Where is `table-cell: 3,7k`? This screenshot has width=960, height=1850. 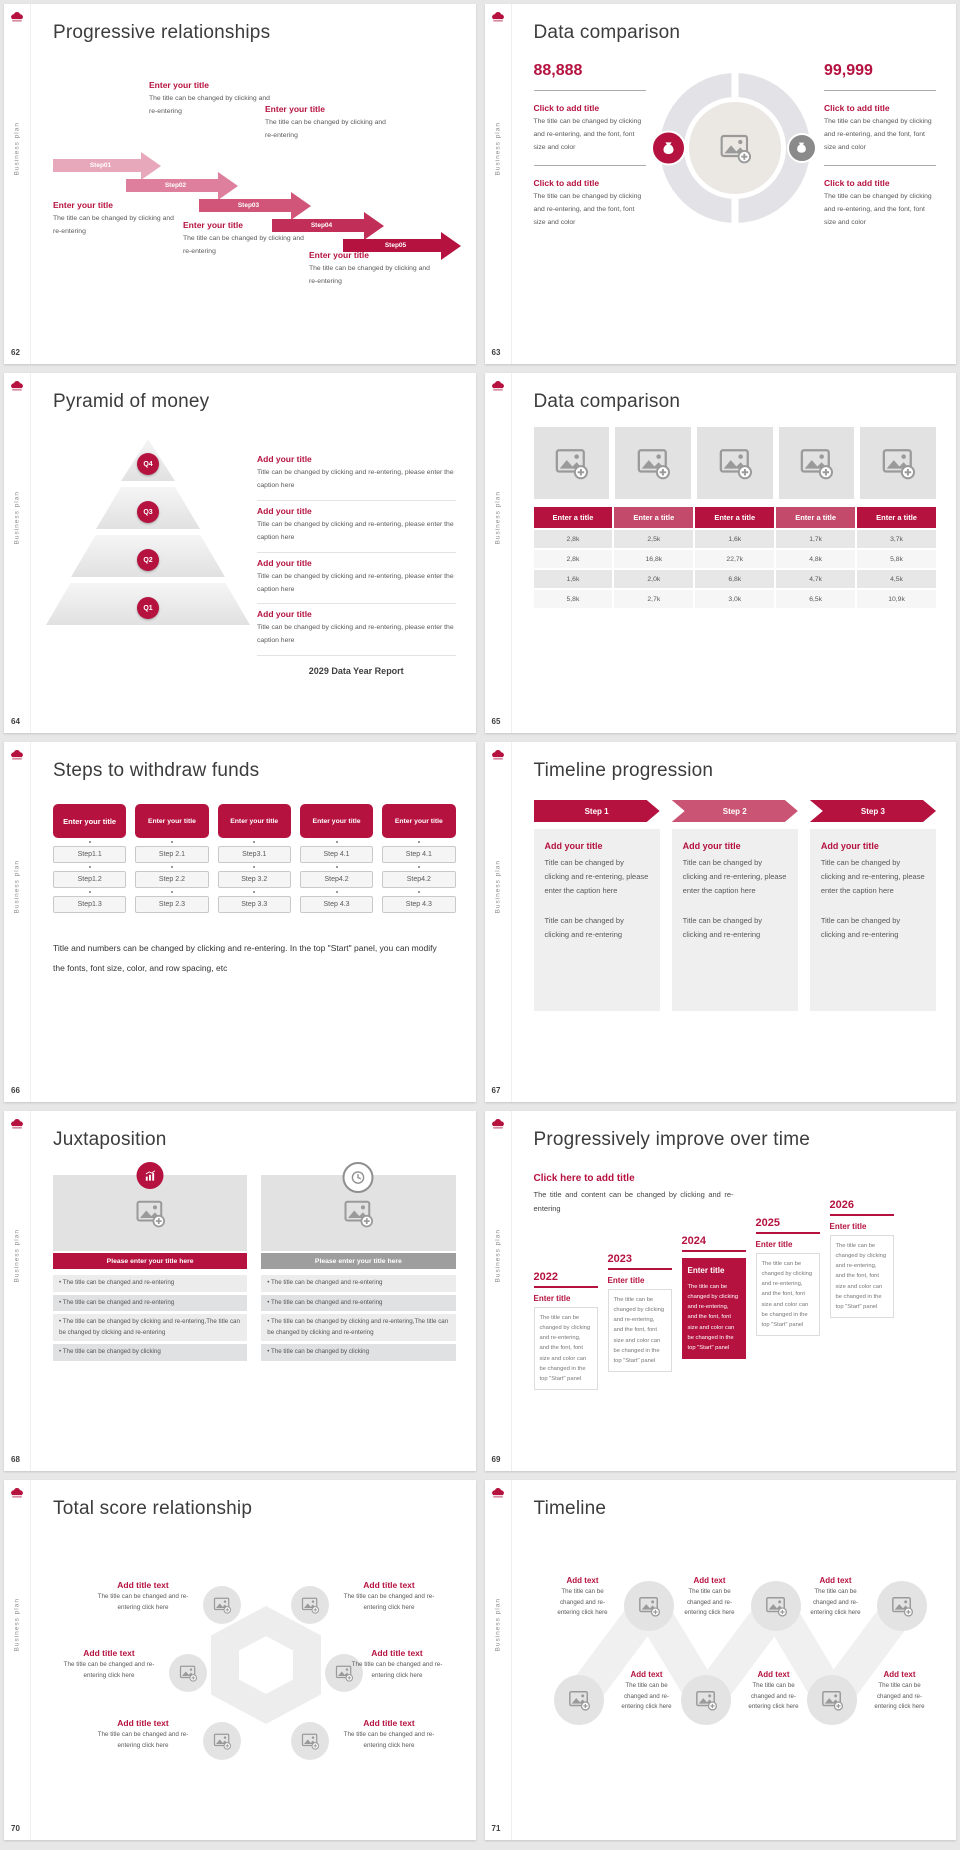
table-cell: 3,7k is located at coordinates (896, 539).